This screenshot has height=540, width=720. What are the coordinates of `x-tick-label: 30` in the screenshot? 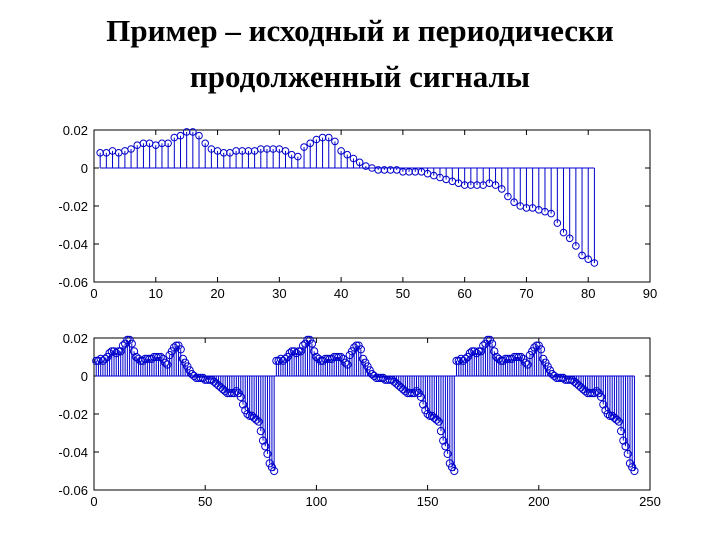 It's located at (279, 293).